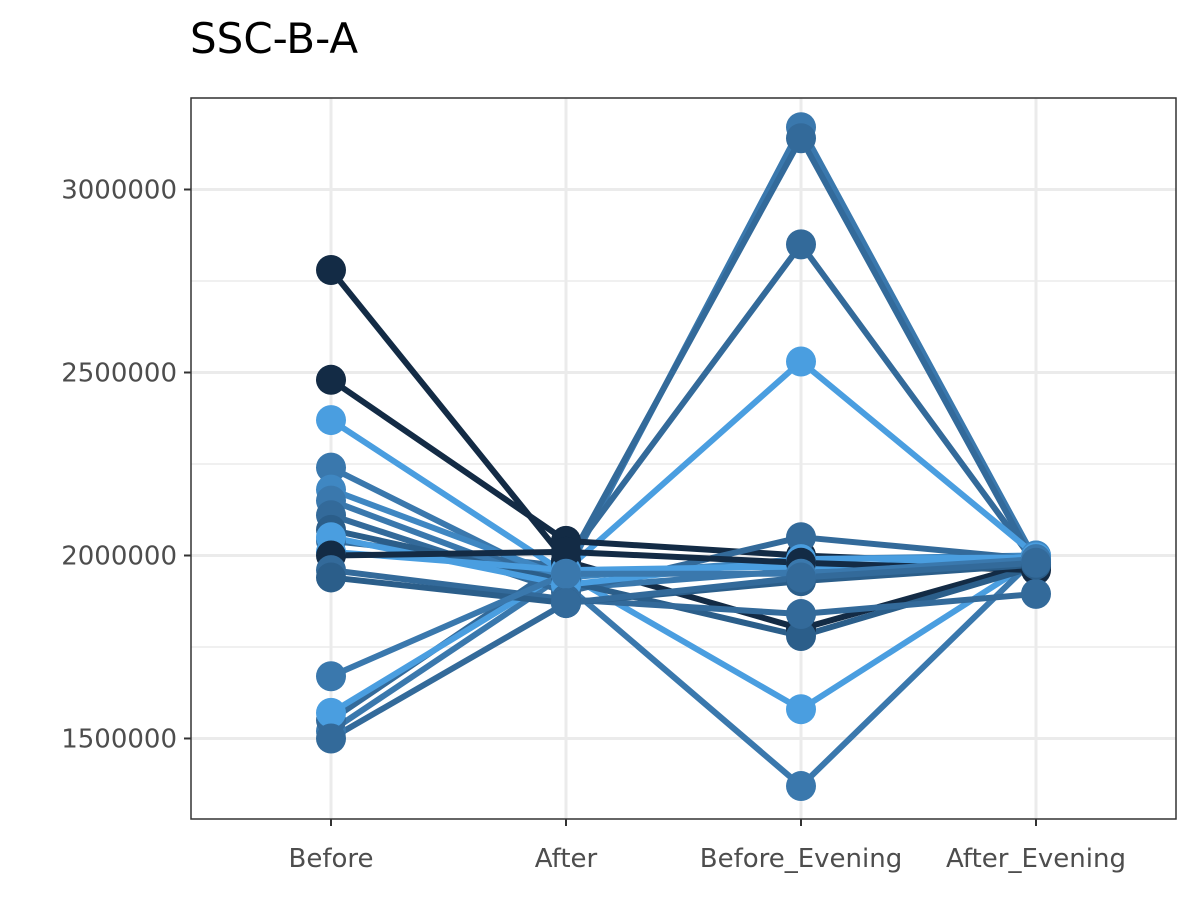  What do you see at coordinates (566, 859) in the screenshot?
I see `x-tick-label: After` at bounding box center [566, 859].